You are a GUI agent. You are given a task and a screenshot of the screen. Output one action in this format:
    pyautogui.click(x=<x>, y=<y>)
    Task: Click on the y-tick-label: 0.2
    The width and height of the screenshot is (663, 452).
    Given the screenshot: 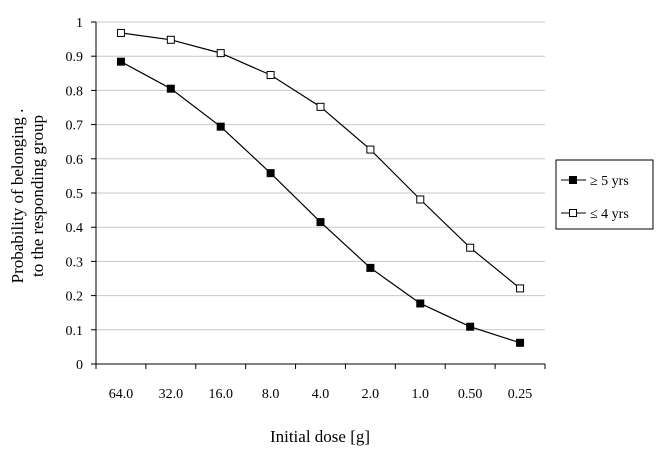 What is the action you would take?
    pyautogui.click(x=75, y=297)
    